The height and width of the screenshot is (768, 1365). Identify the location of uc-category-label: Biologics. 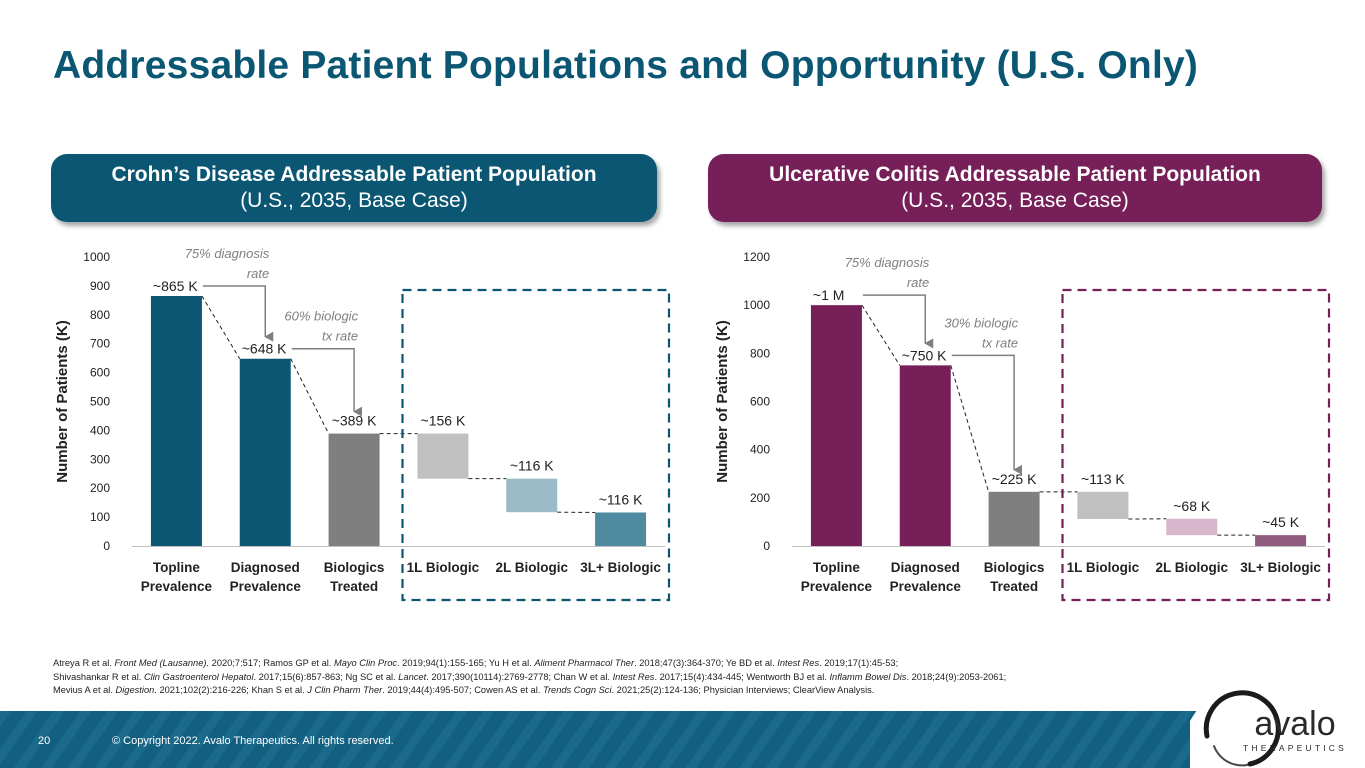
(1014, 567).